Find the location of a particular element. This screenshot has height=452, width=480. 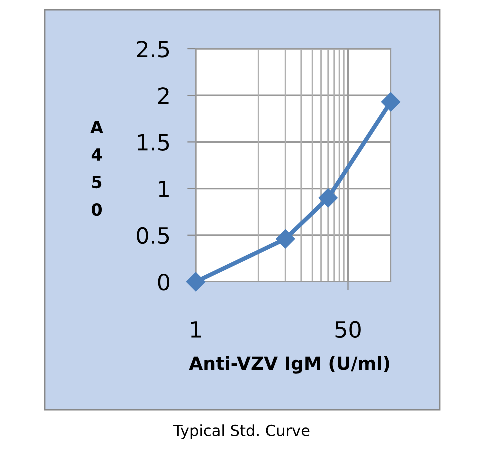

y-tick-label: 1 is located at coordinates (164, 189).